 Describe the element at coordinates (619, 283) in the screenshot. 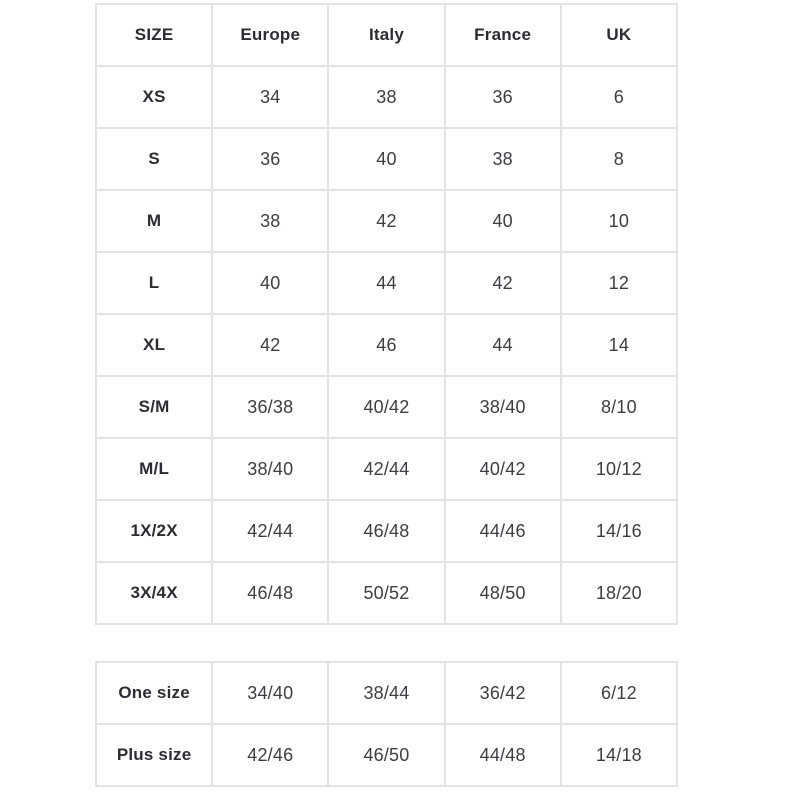

I see `value-cell: 12` at that location.